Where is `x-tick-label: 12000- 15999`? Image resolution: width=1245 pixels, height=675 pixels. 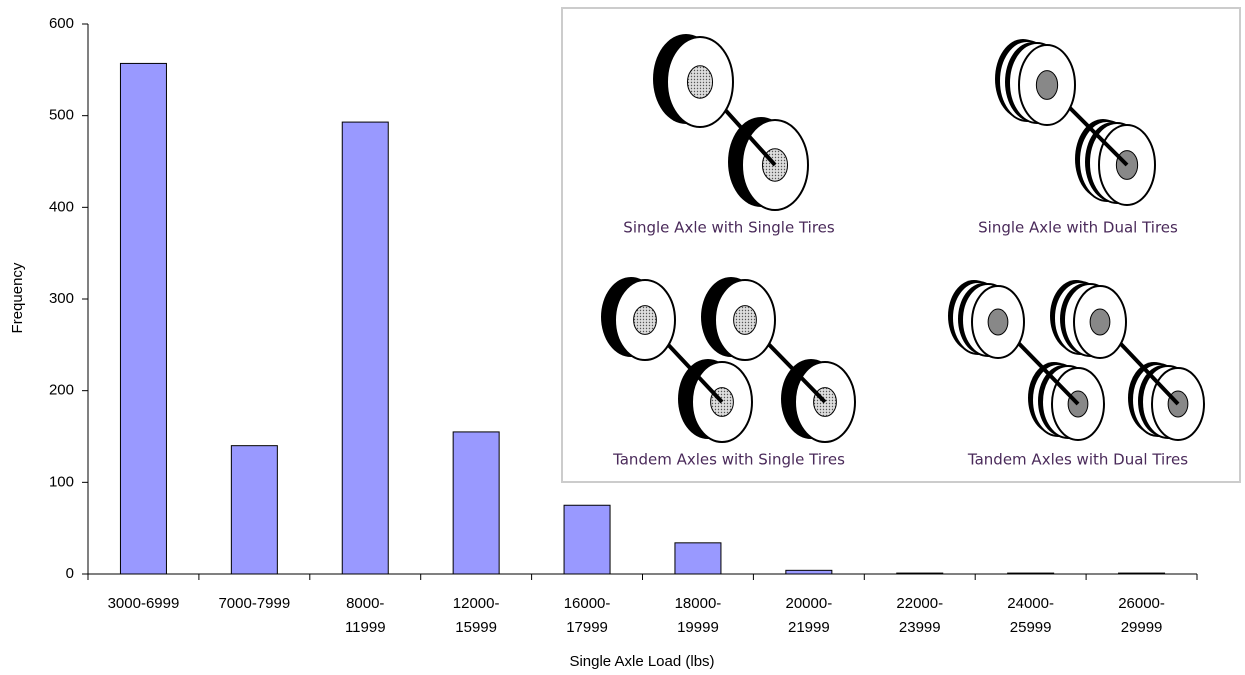
x-tick-label: 12000- 15999 is located at coordinates (476, 615).